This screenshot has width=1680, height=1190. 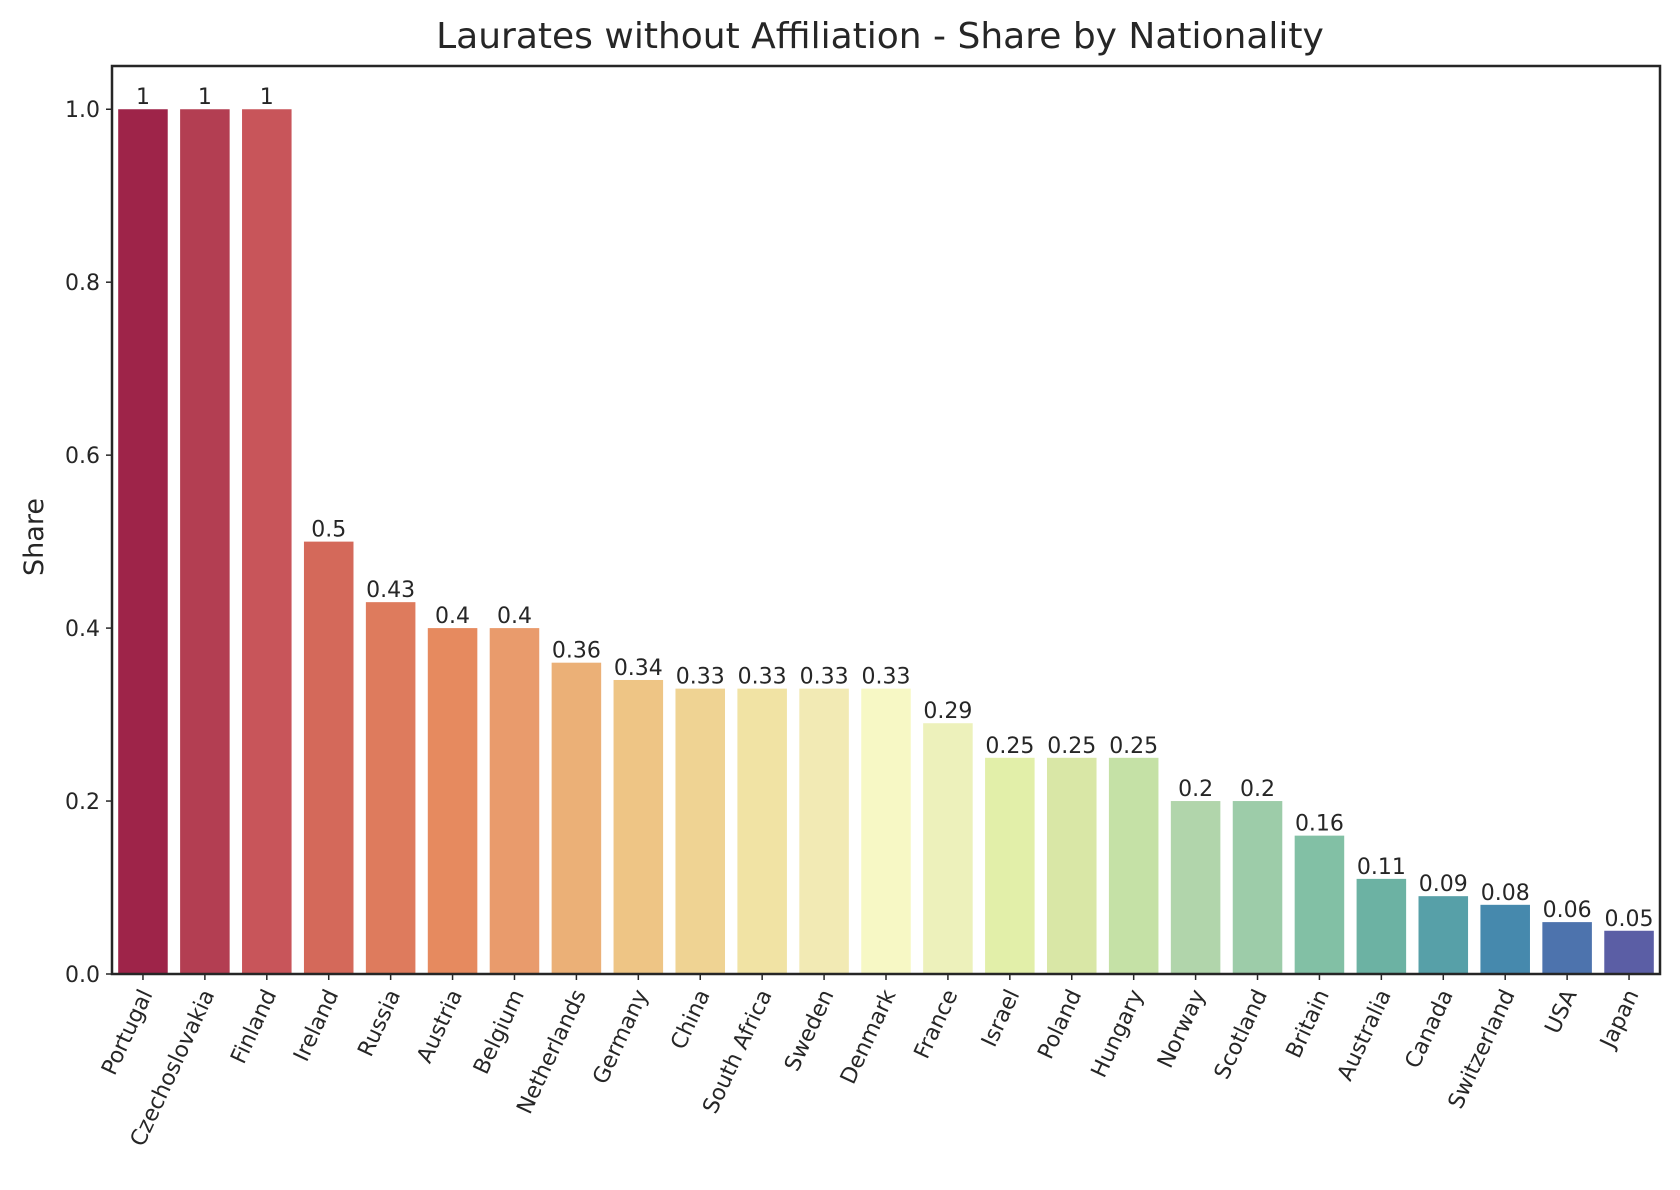 What do you see at coordinates (82, 283) in the screenshot?
I see `y-tick-label: 0.8` at bounding box center [82, 283].